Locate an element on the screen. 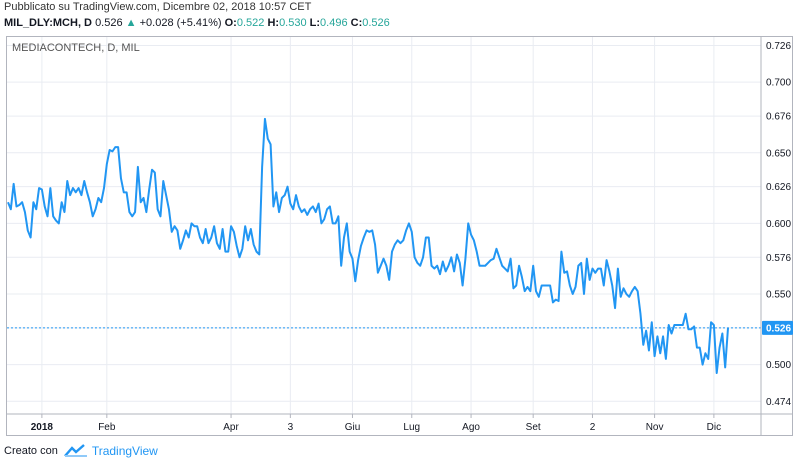 This screenshot has height=466, width=800. y-tick-label: 0.626 is located at coordinates (778, 187).